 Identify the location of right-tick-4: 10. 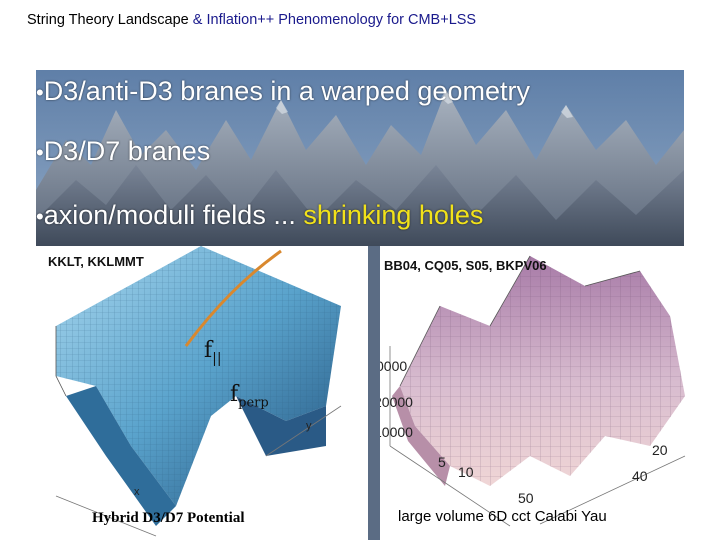
(466, 472).